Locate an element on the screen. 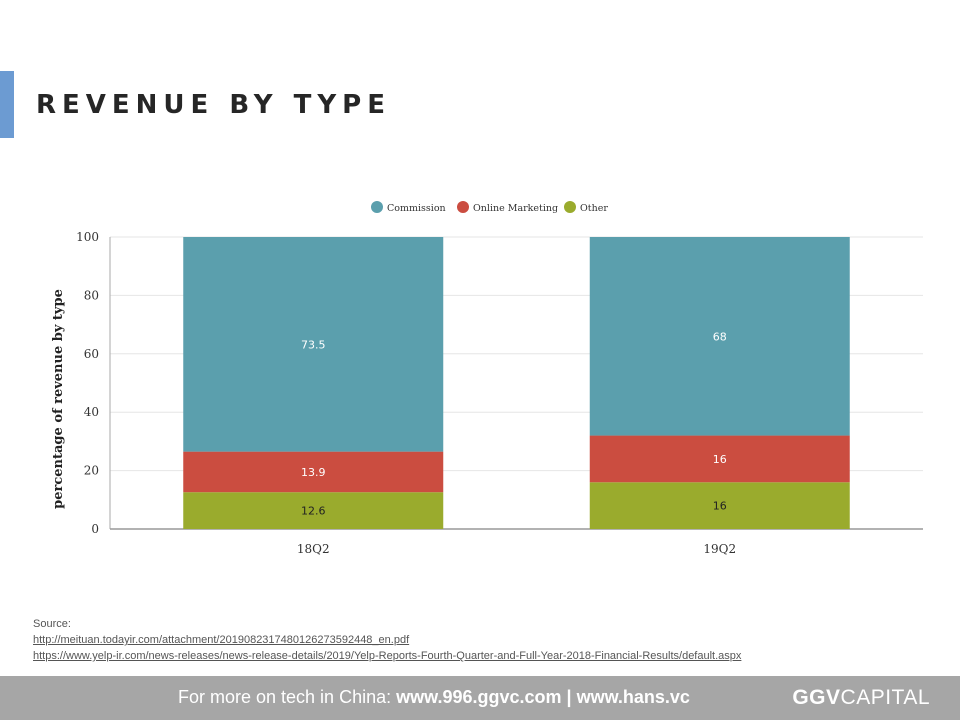 Image resolution: width=960 pixels, height=720 pixels. legend-label: Other is located at coordinates (594, 208).